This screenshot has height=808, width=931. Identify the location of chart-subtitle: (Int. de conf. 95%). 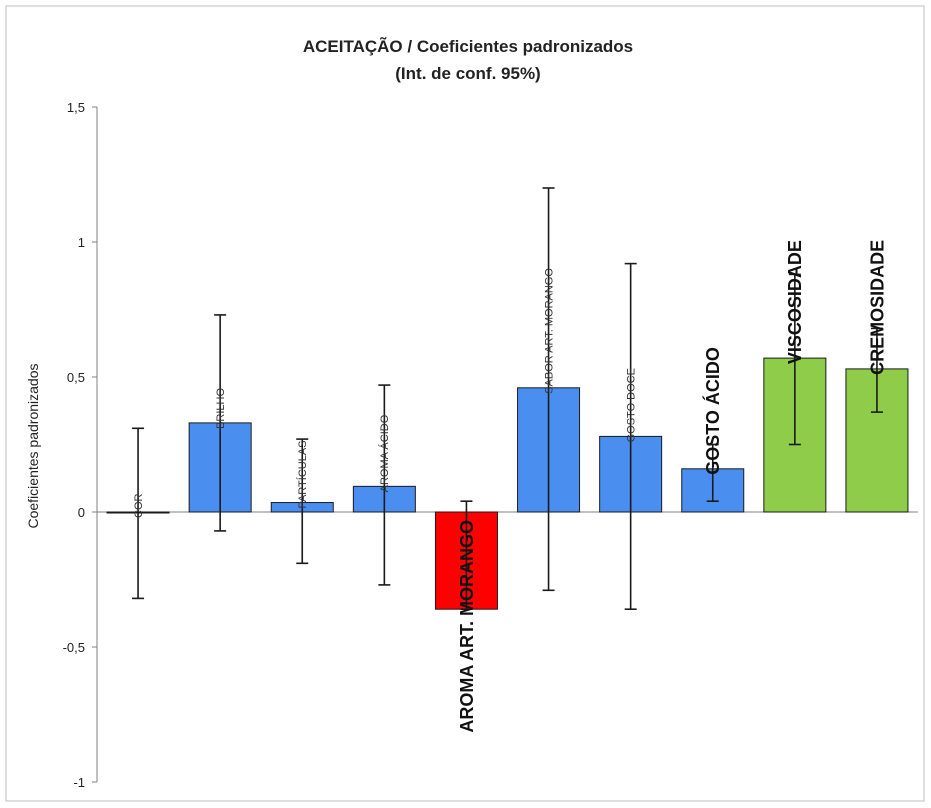
(467, 73).